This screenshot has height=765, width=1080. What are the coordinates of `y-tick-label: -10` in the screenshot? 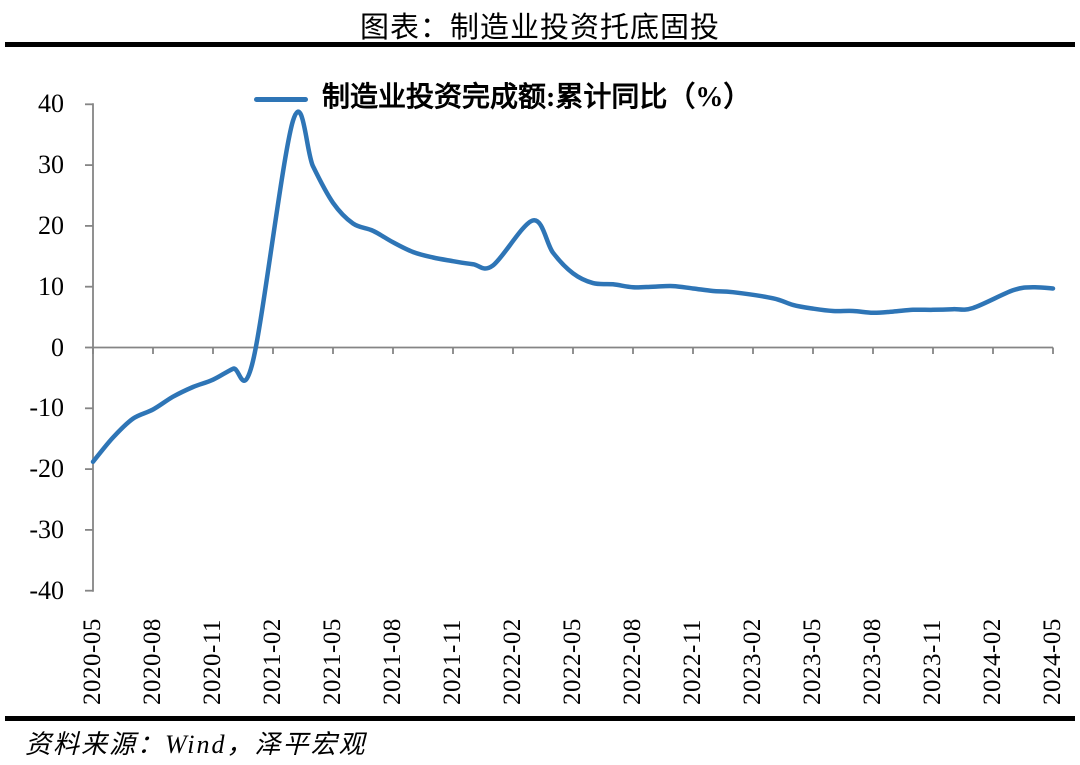 It's located at (46, 408).